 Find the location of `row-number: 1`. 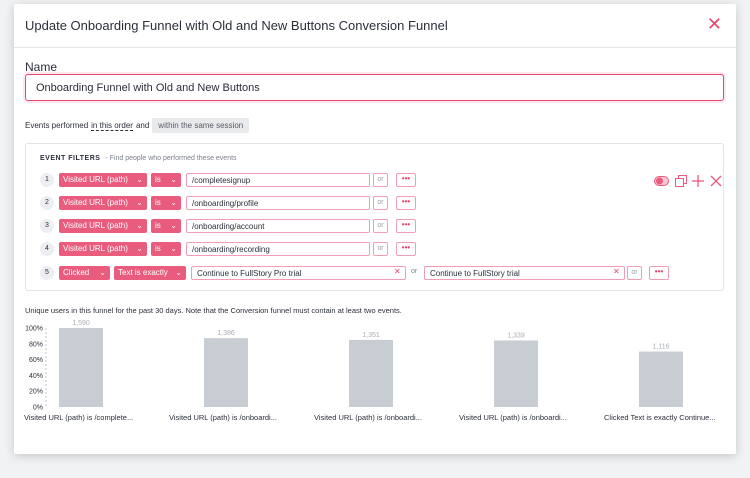

row-number: 1 is located at coordinates (47, 180).